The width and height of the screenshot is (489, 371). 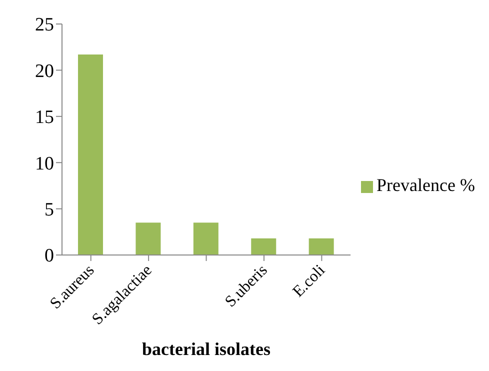 I want to click on y-tick-label: 0, so click(x=49, y=256).